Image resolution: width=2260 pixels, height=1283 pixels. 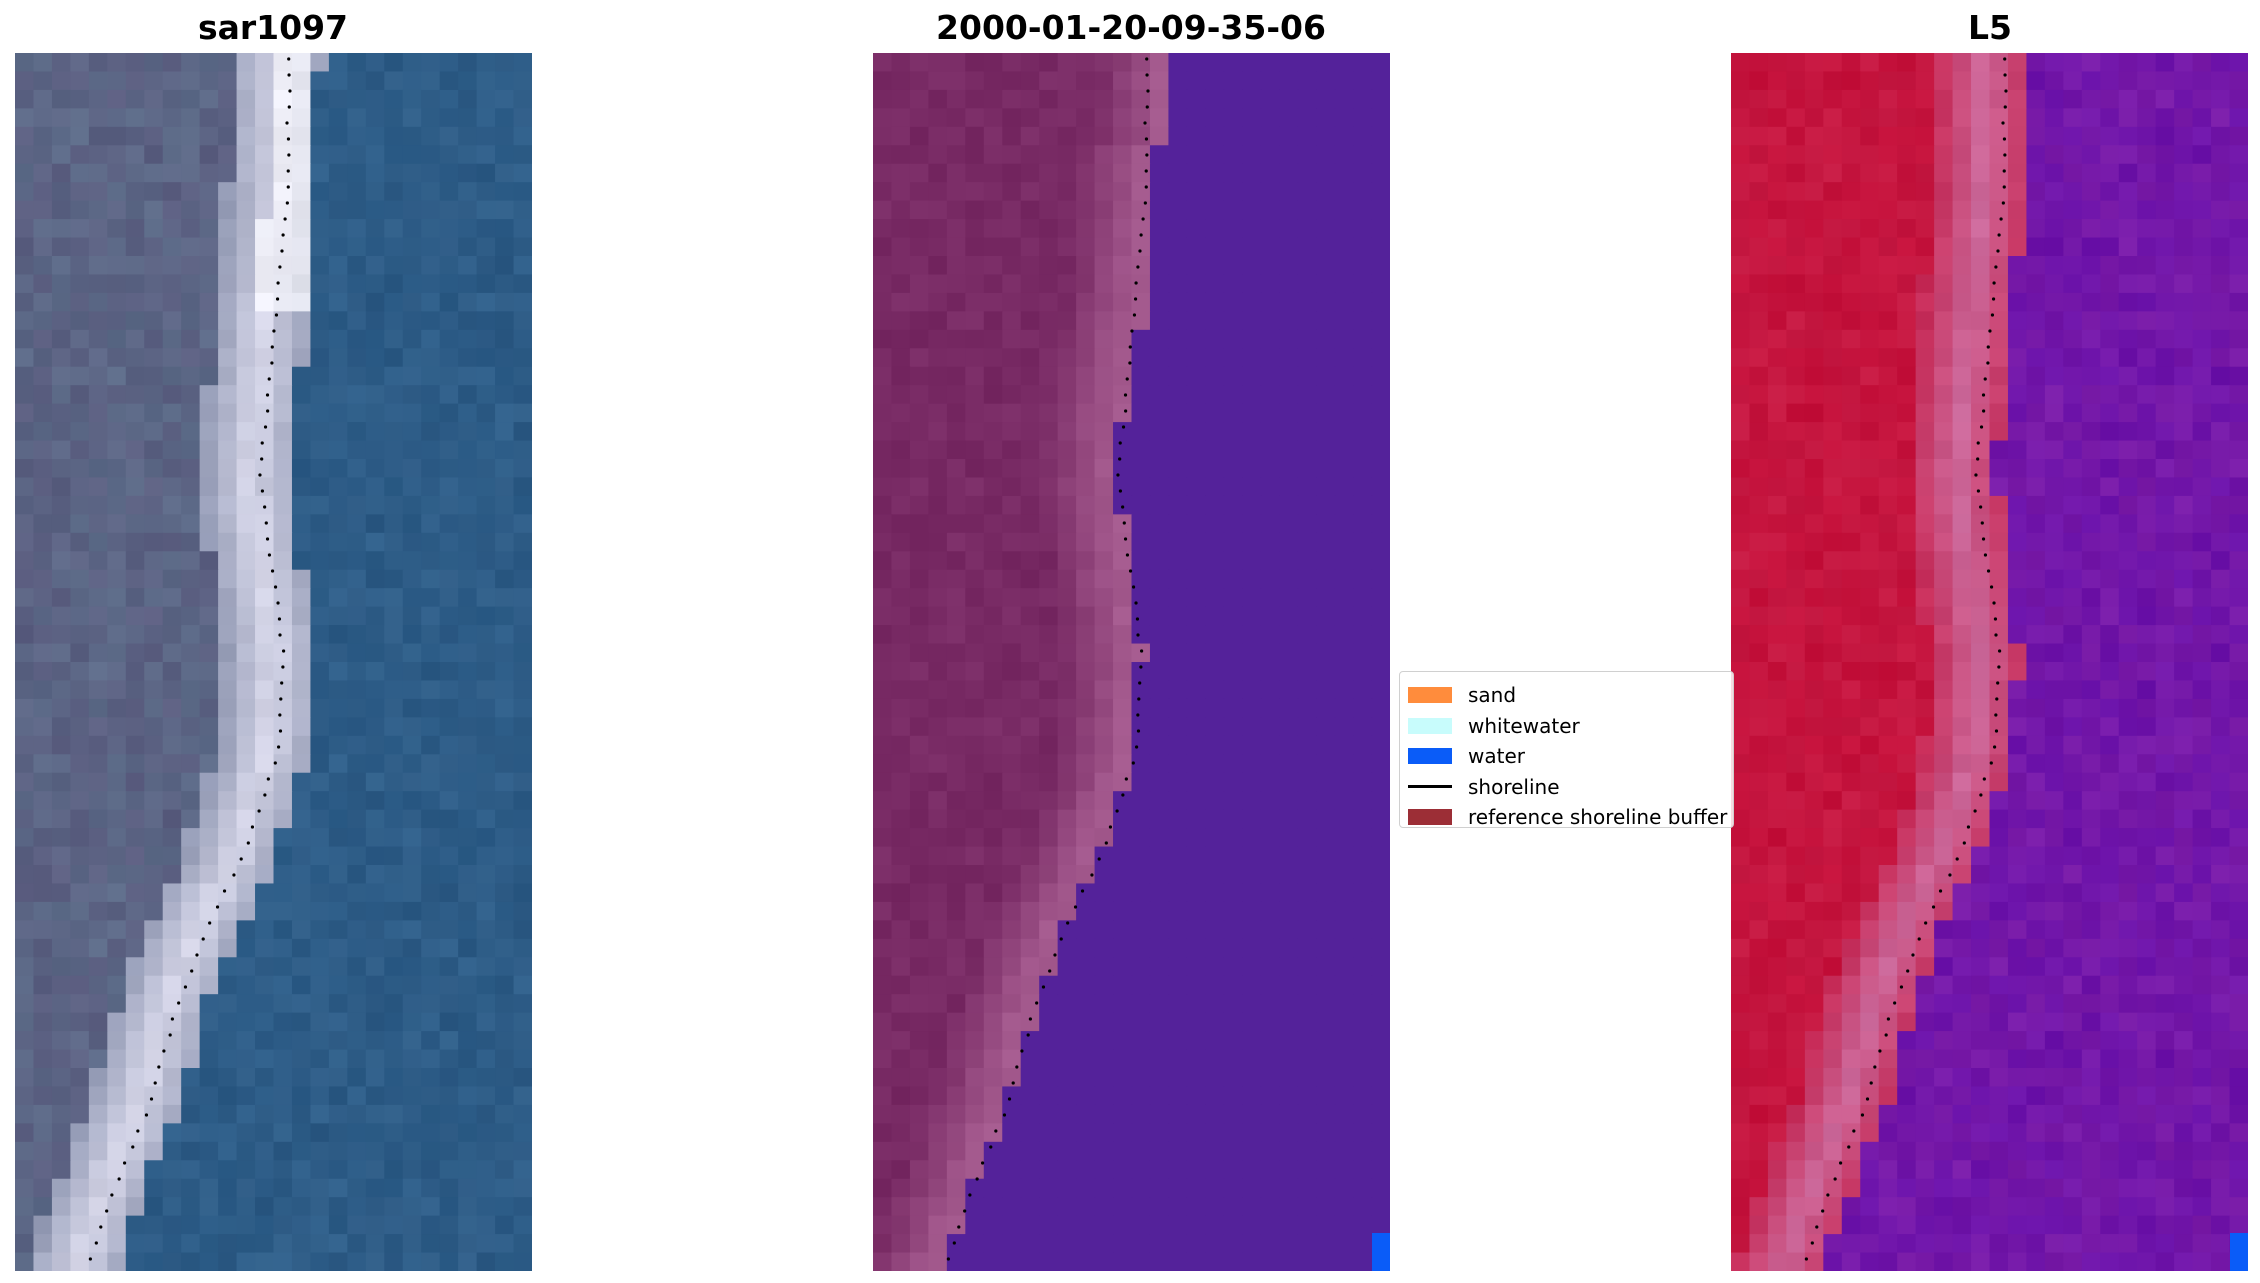 What do you see at coordinates (1524, 725) in the screenshot?
I see `legend-label-whitewater: whitewater` at bounding box center [1524, 725].